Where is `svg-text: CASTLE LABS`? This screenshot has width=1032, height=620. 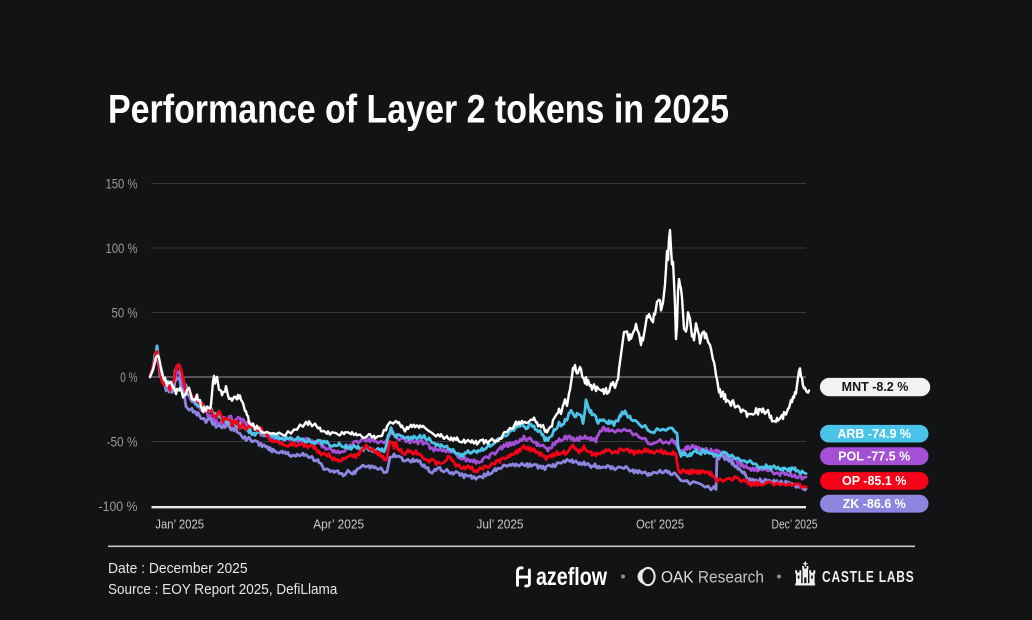
svg-text: CASTLE LABS is located at coordinates (868, 577).